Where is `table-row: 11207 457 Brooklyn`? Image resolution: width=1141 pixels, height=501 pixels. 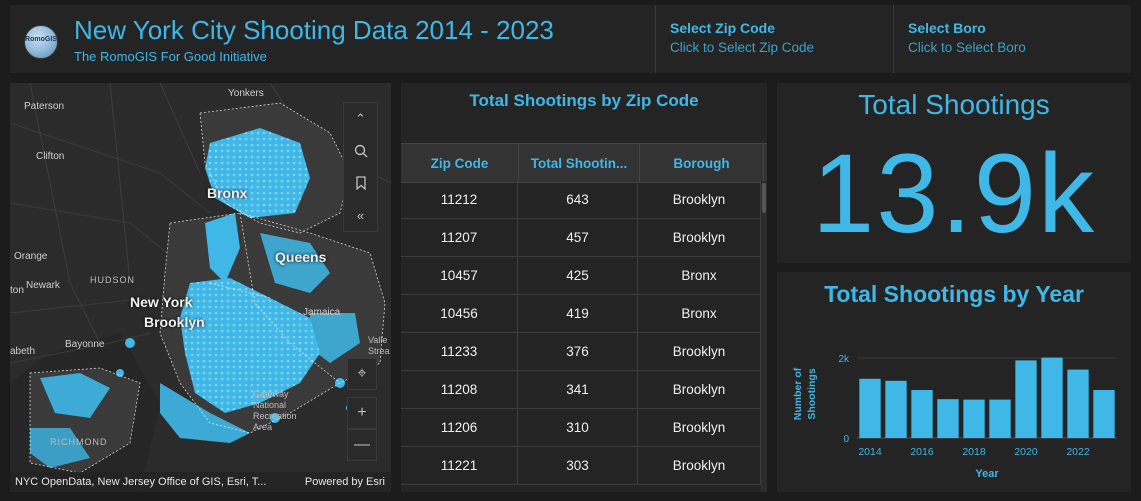 table-row: 11207 457 Brooklyn is located at coordinates (581, 238).